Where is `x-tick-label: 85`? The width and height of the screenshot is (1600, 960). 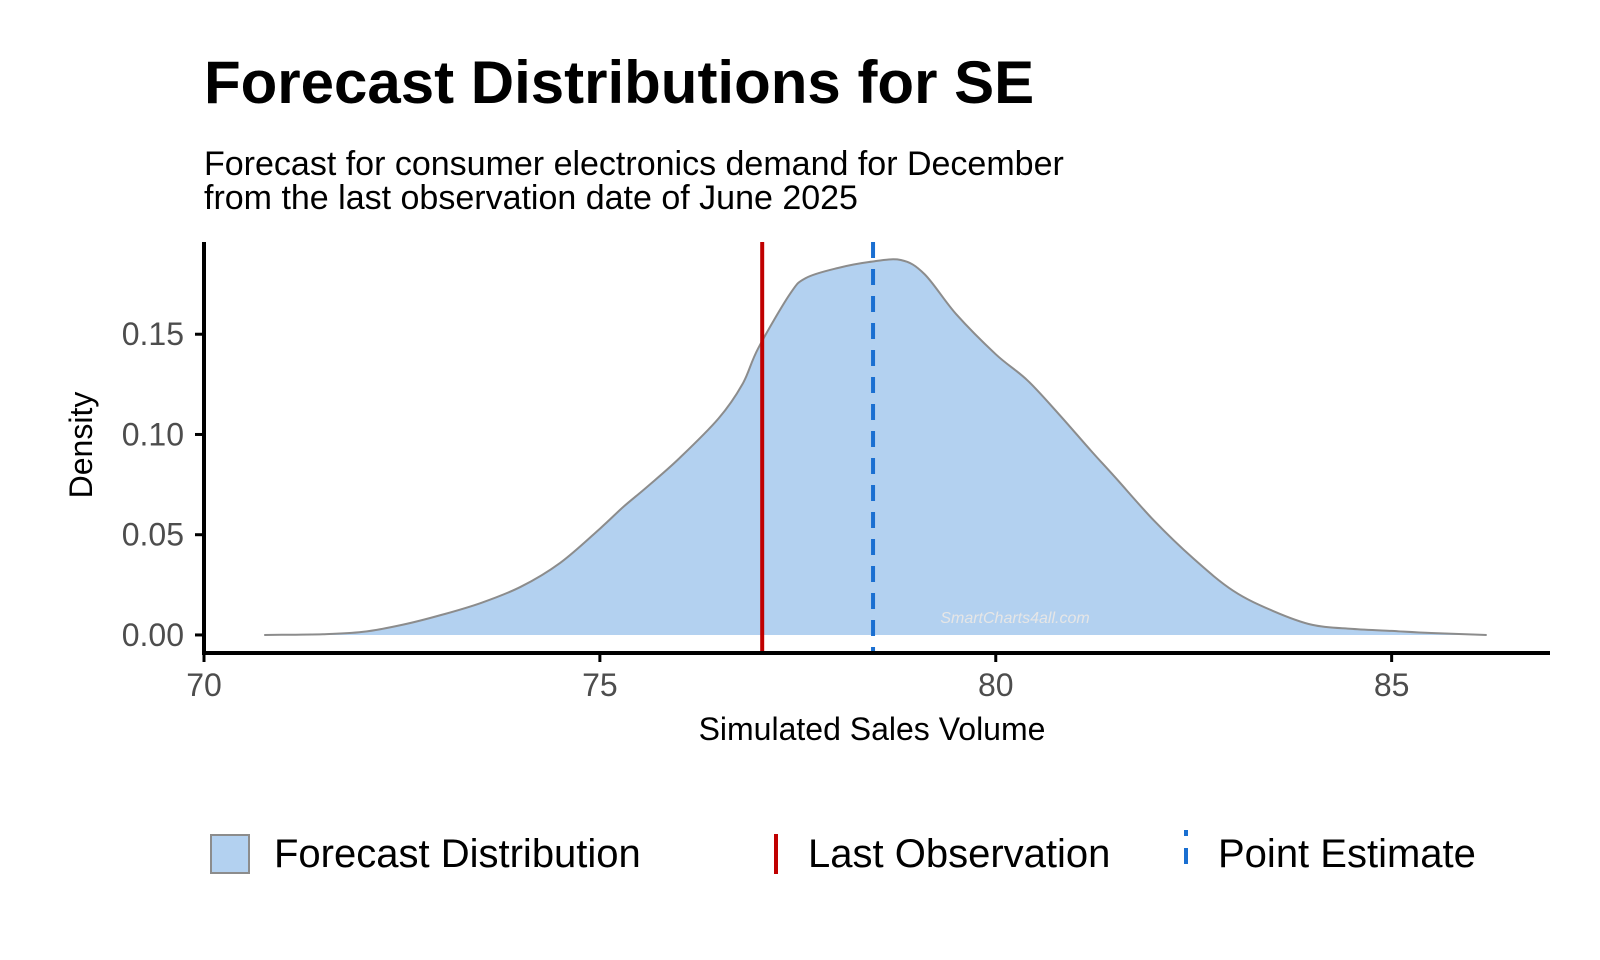 x-tick-label: 85 is located at coordinates (1392, 685).